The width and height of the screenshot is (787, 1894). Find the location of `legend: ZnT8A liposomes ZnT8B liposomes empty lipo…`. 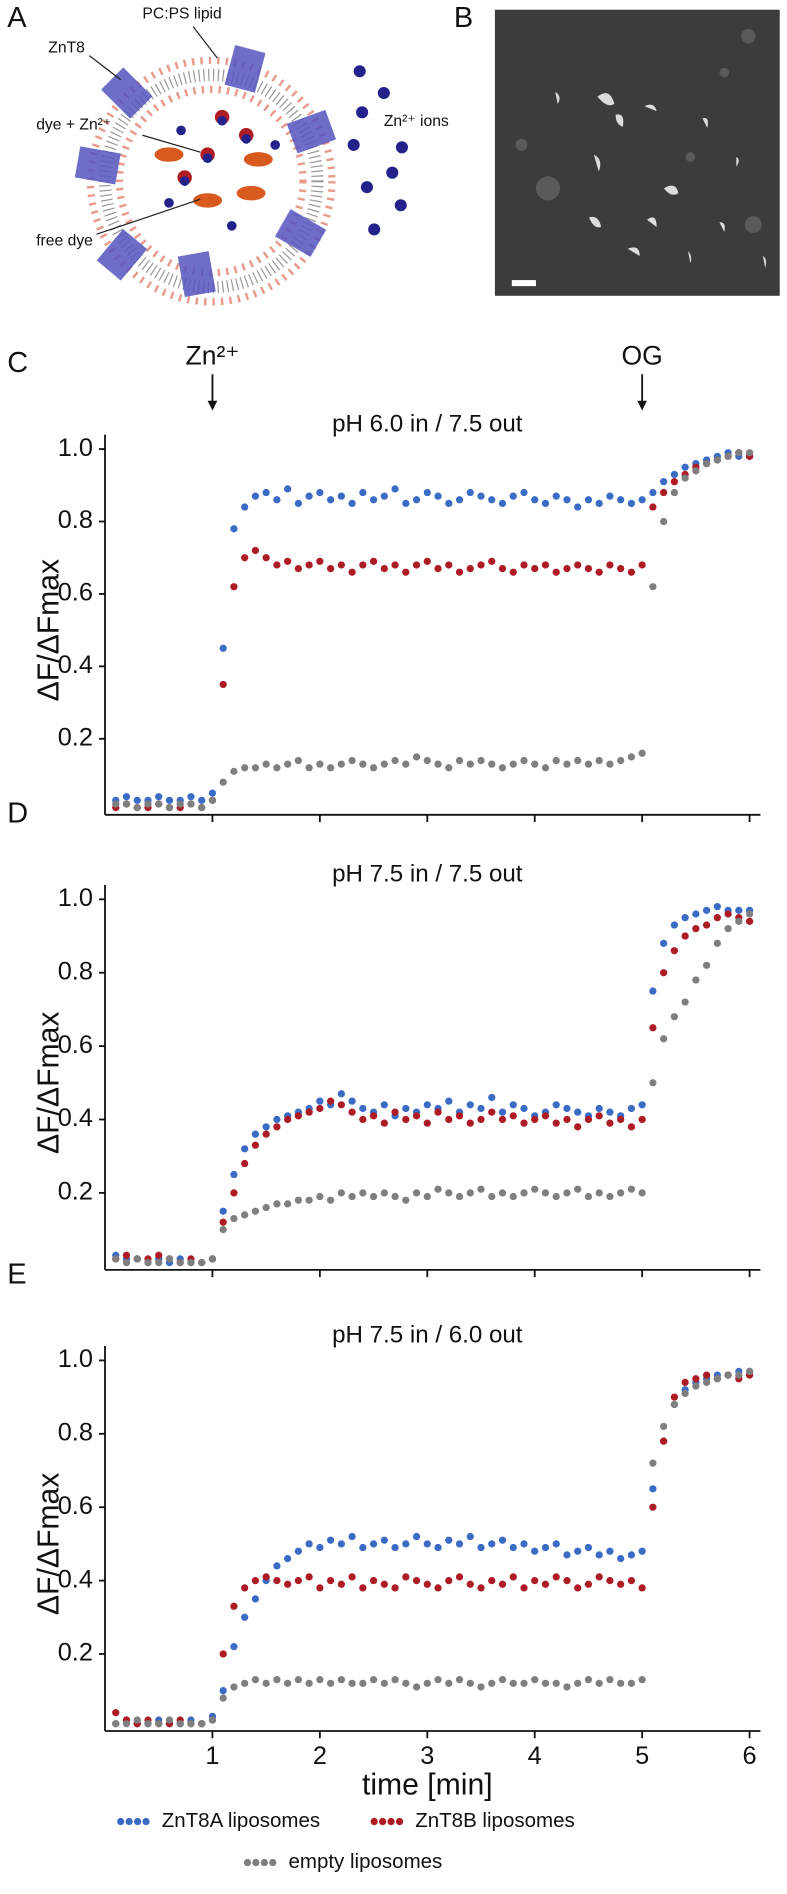

legend: ZnT8A liposomes ZnT8B liposomes empty lipo… is located at coordinates (346, 1841).